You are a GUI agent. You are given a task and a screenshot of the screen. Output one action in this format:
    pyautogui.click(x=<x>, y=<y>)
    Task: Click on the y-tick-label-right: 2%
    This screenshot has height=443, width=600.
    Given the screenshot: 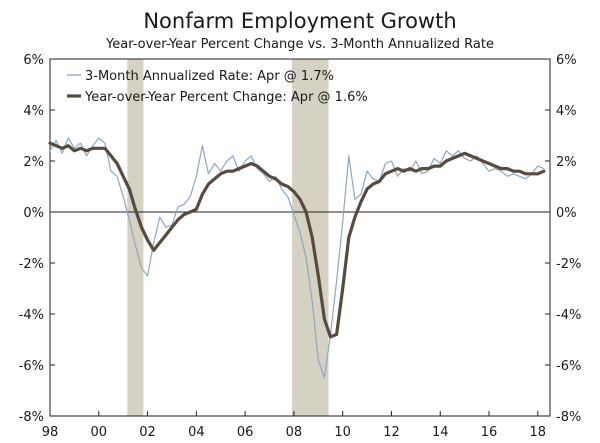 What is the action you would take?
    pyautogui.click(x=566, y=162)
    